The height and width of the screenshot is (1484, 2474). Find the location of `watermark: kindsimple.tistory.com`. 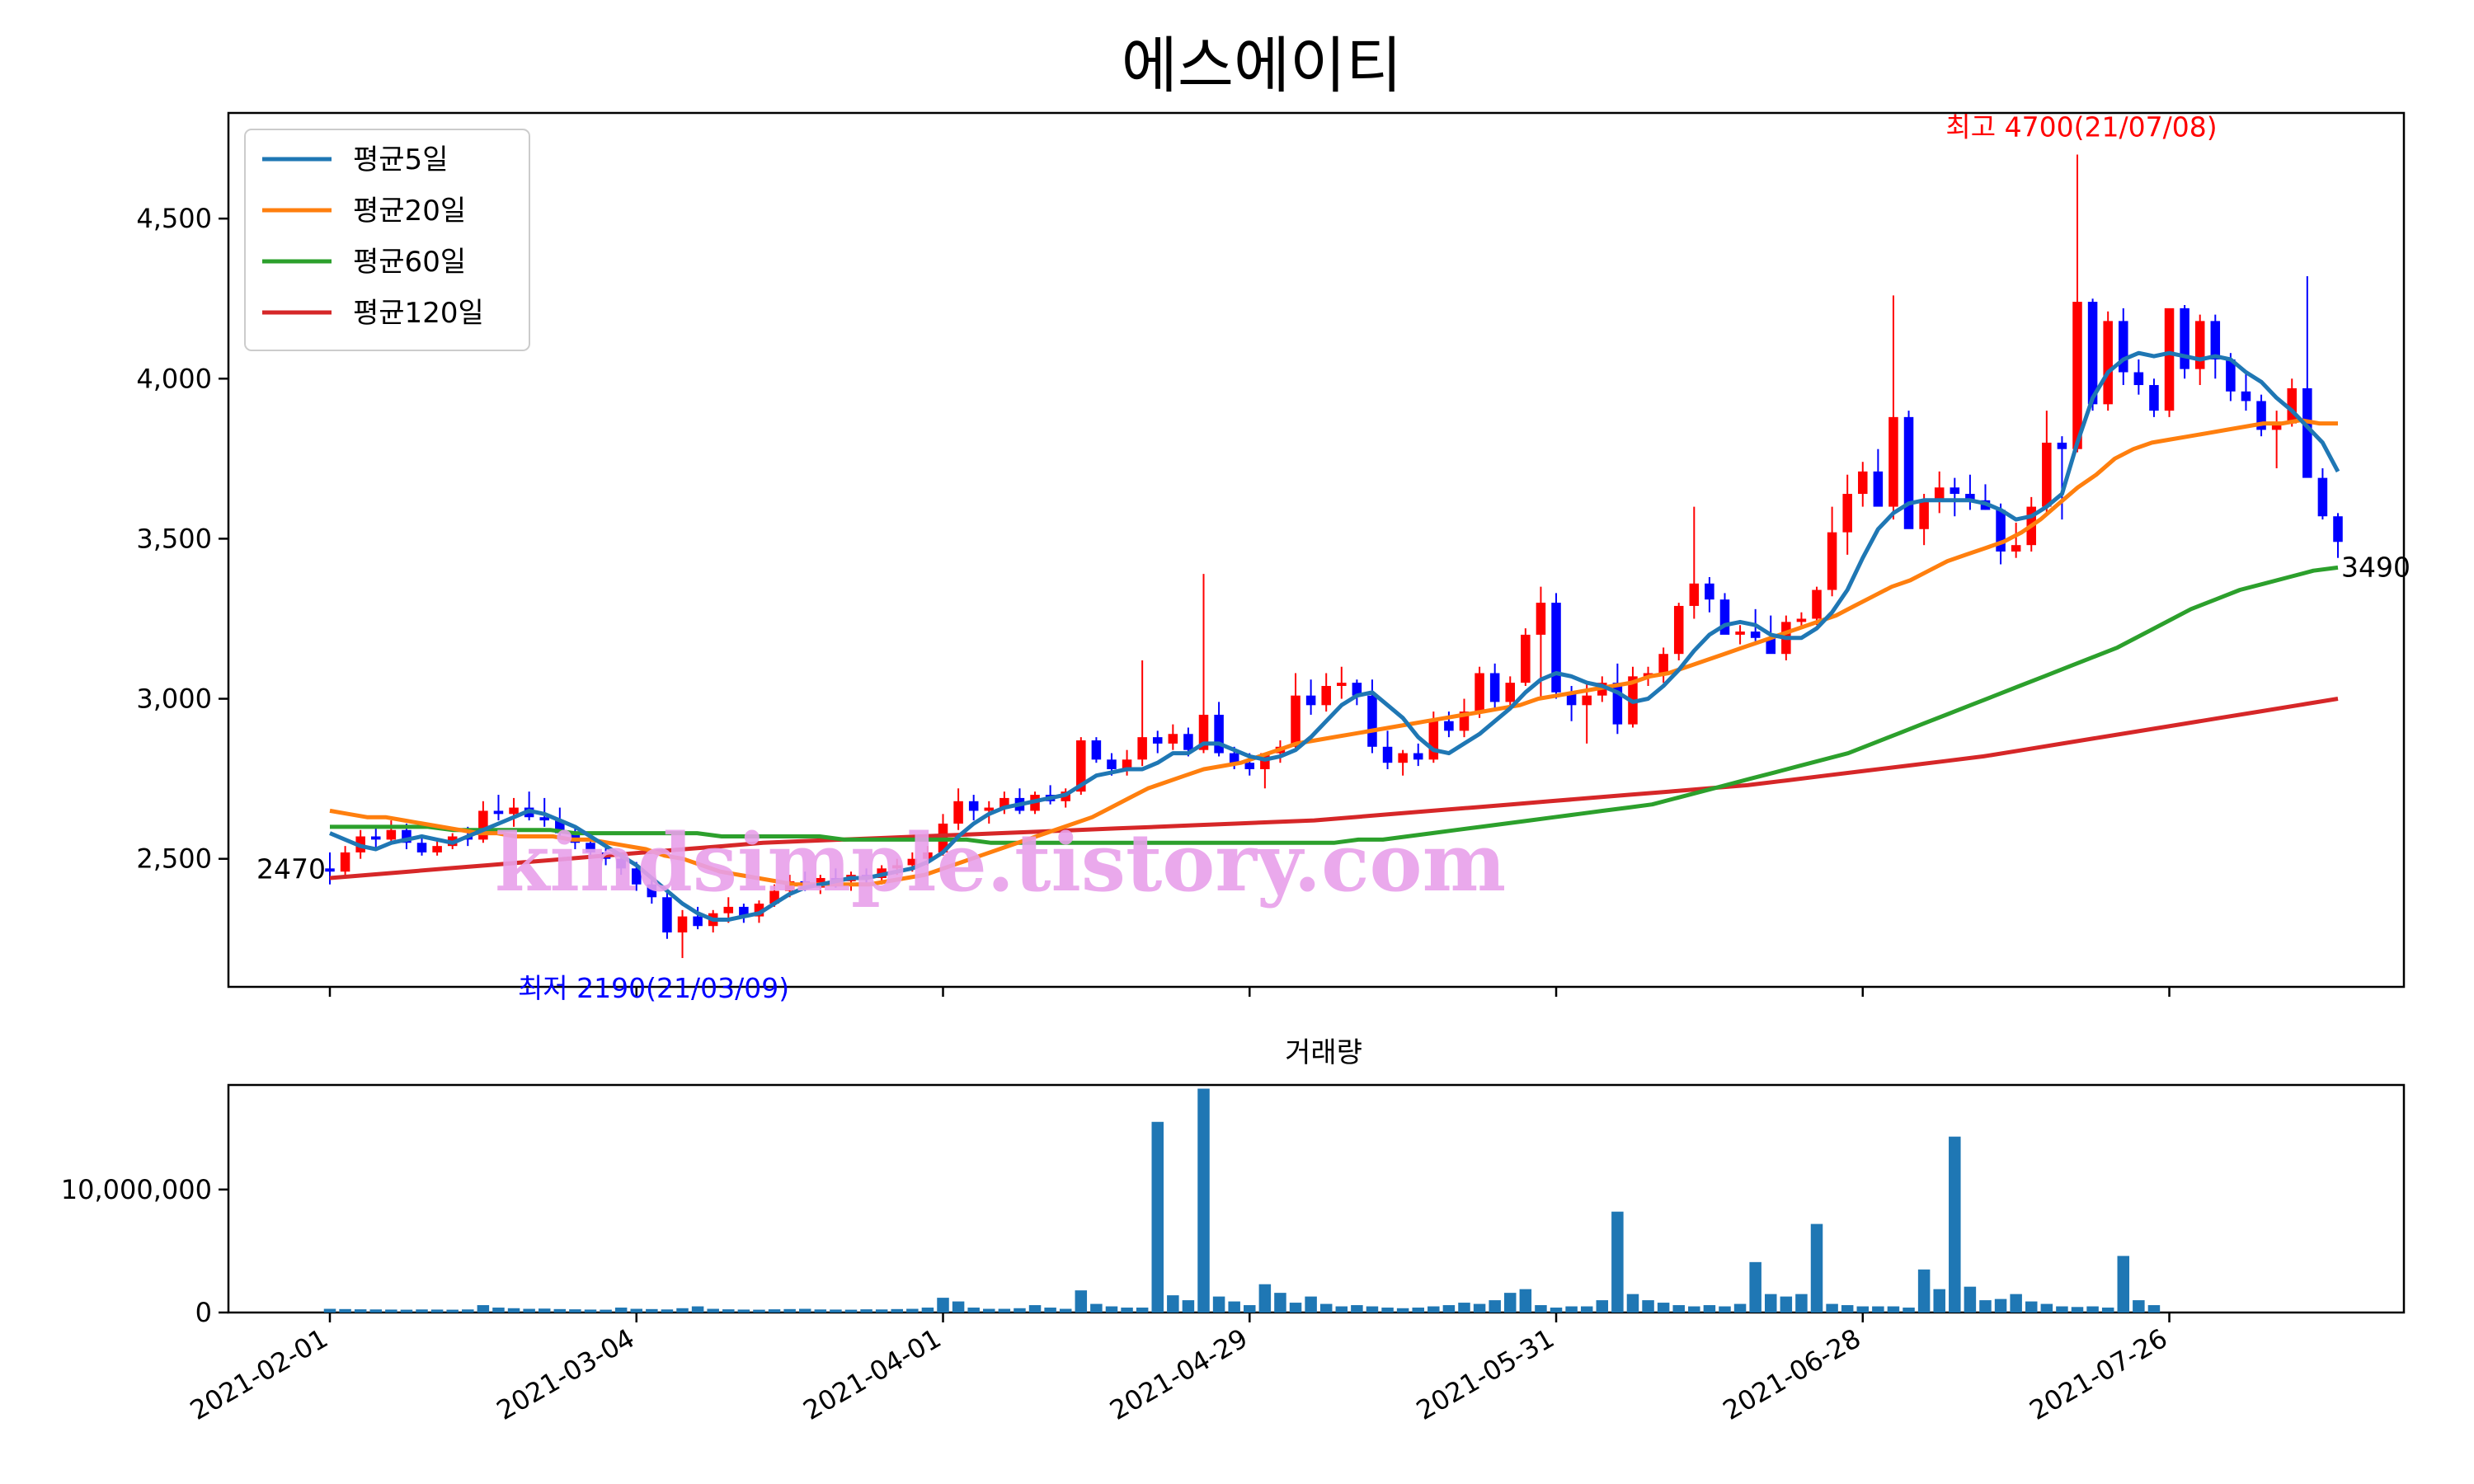

watermark: kindsimple.tistory.com is located at coordinates (1000, 863).